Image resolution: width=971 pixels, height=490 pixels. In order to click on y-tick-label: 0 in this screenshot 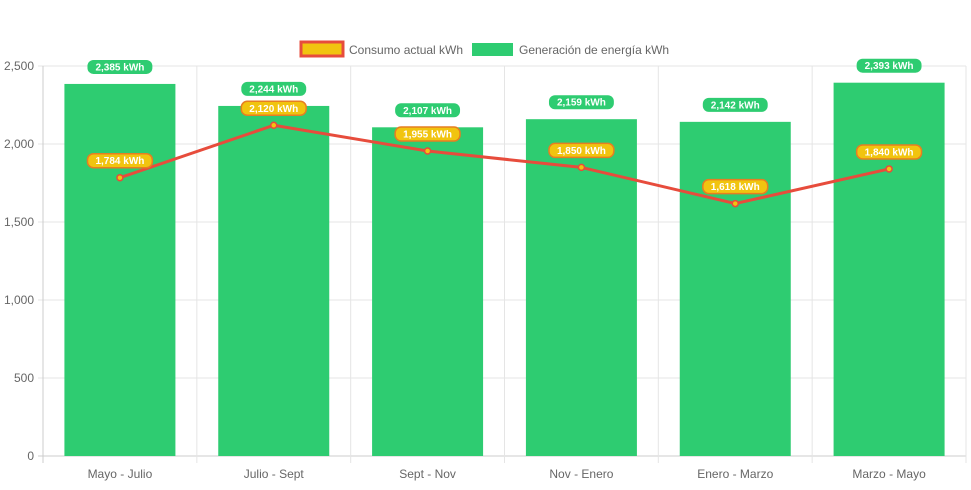, I will do `click(30, 456)`.